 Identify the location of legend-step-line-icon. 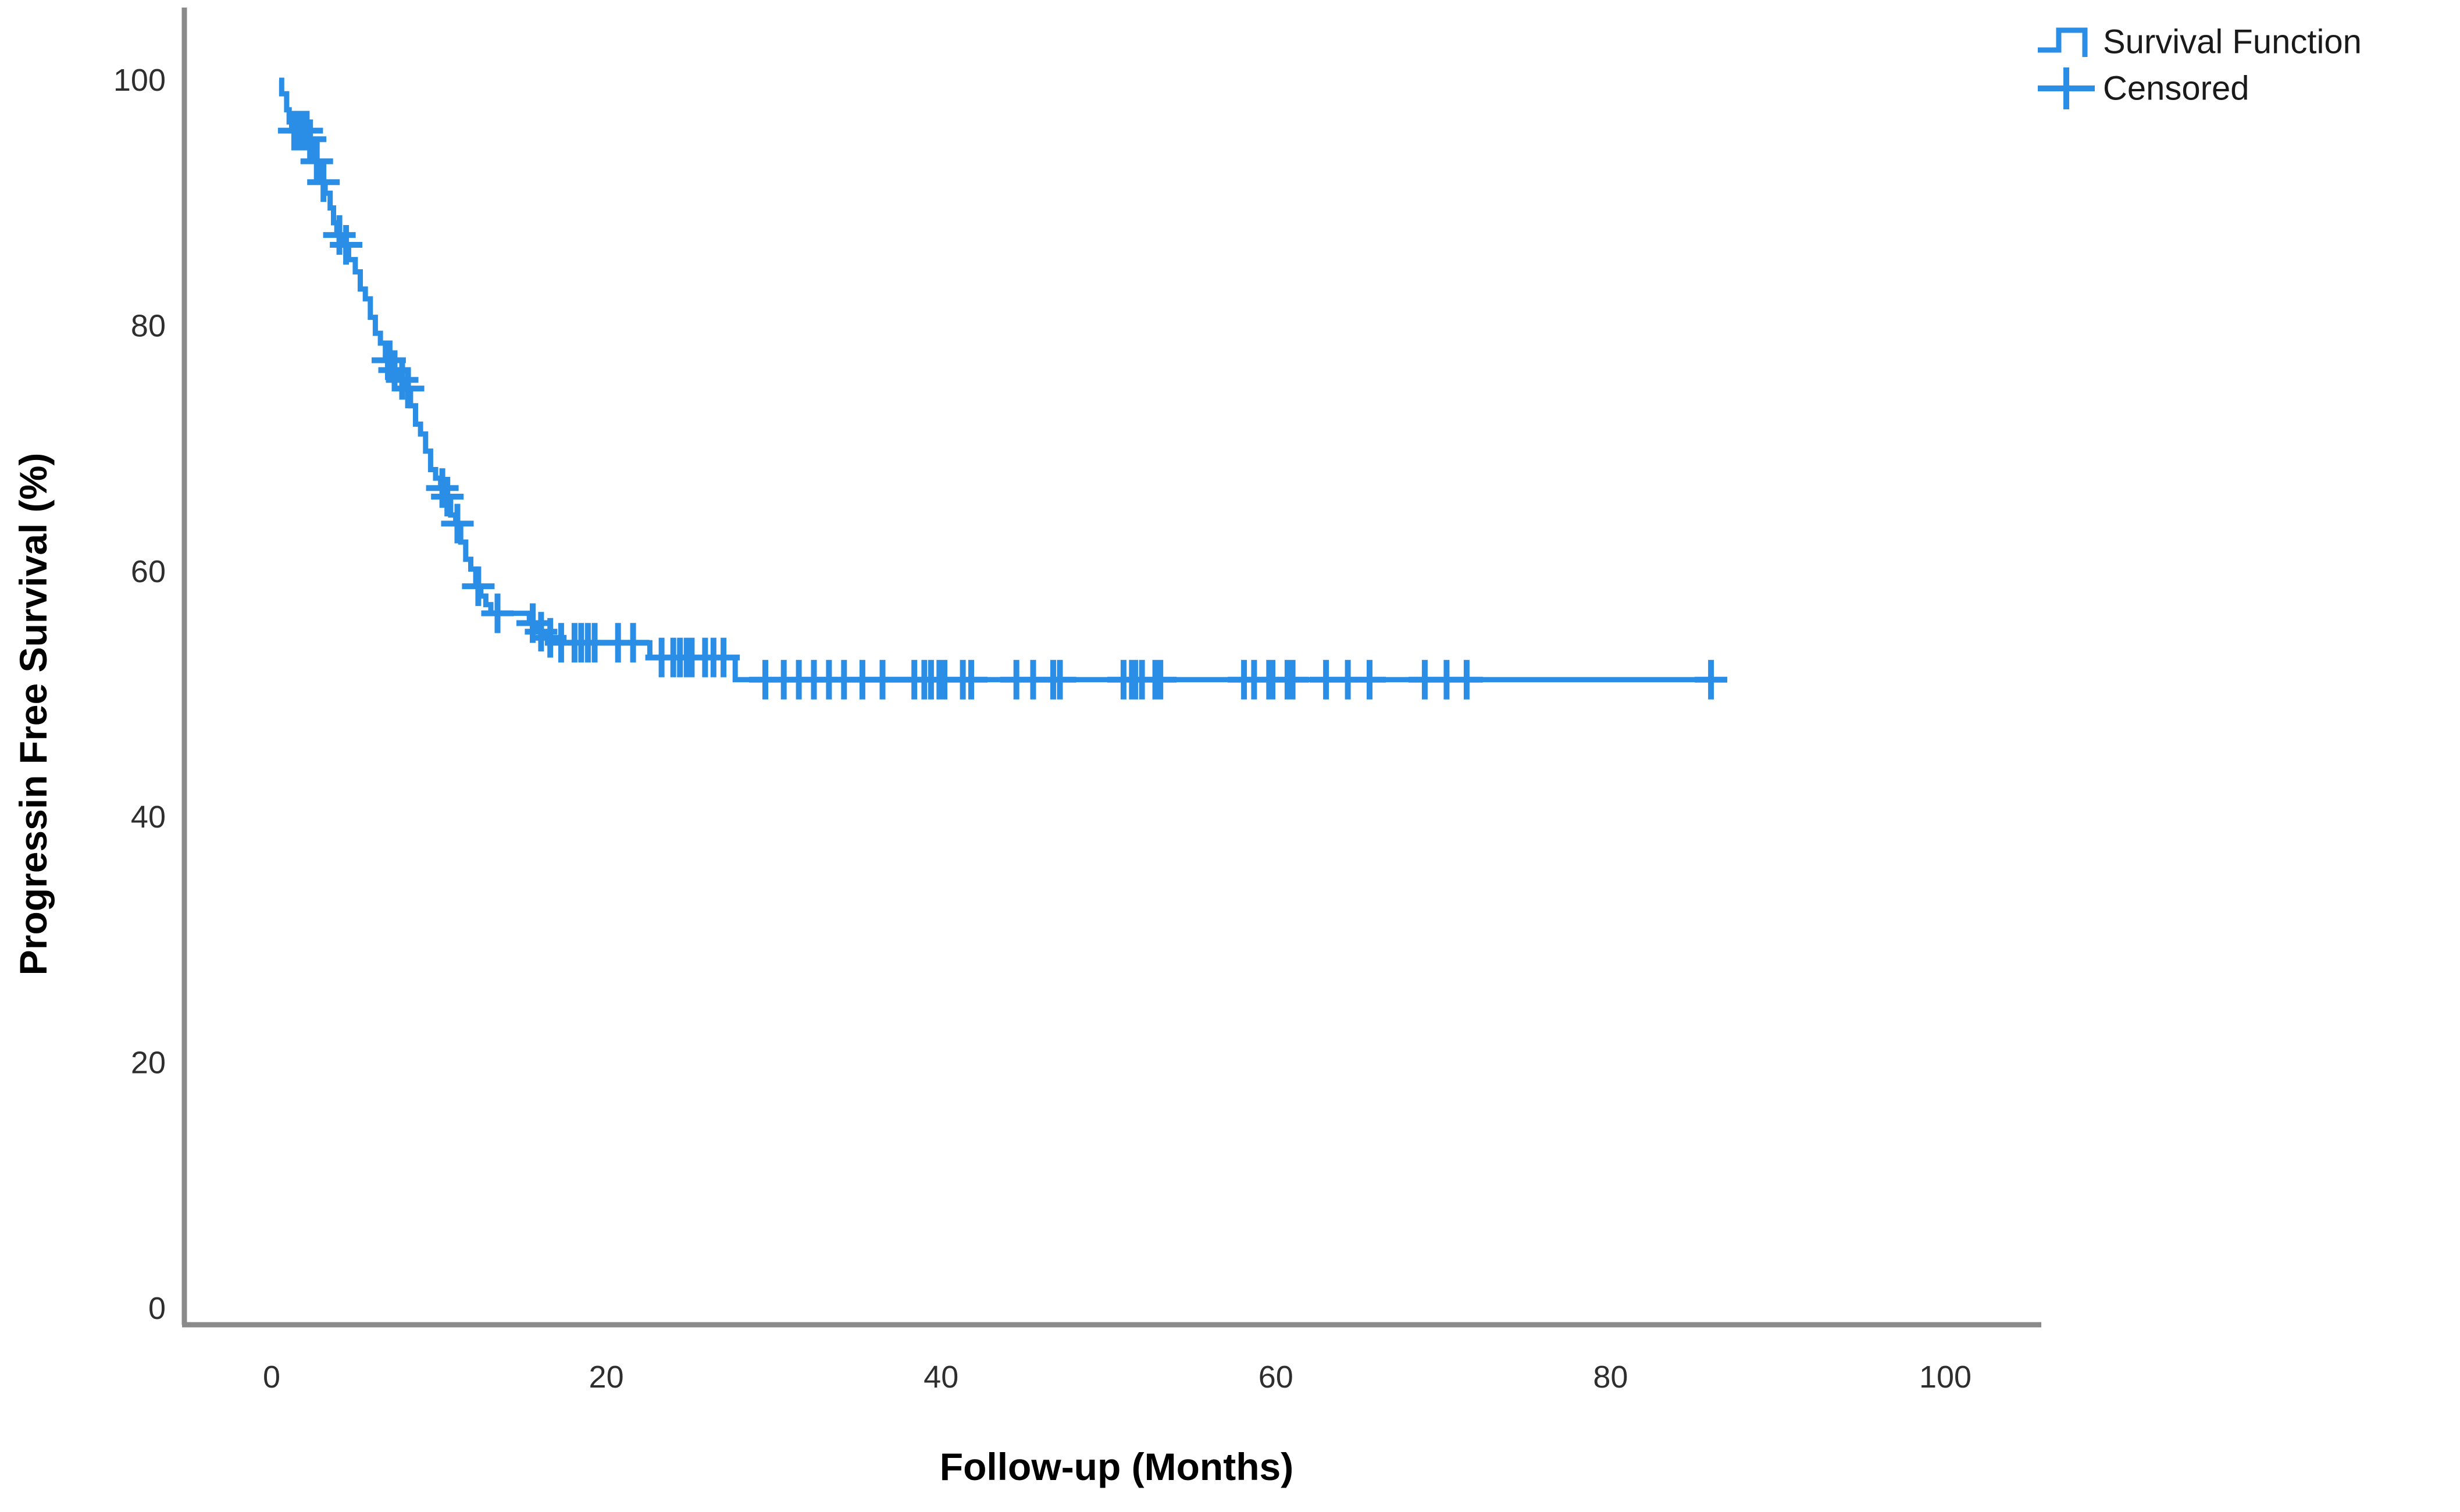
(2063, 42).